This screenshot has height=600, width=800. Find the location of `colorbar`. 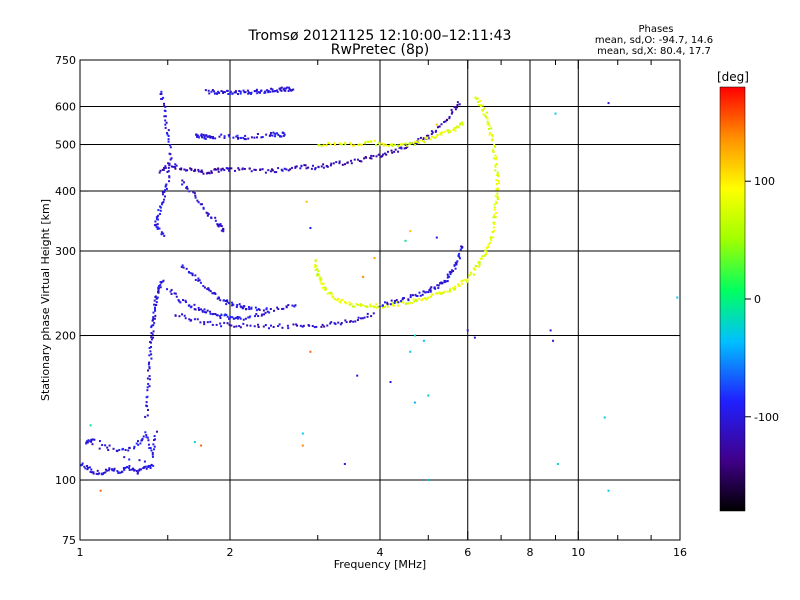

colorbar is located at coordinates (732, 299).